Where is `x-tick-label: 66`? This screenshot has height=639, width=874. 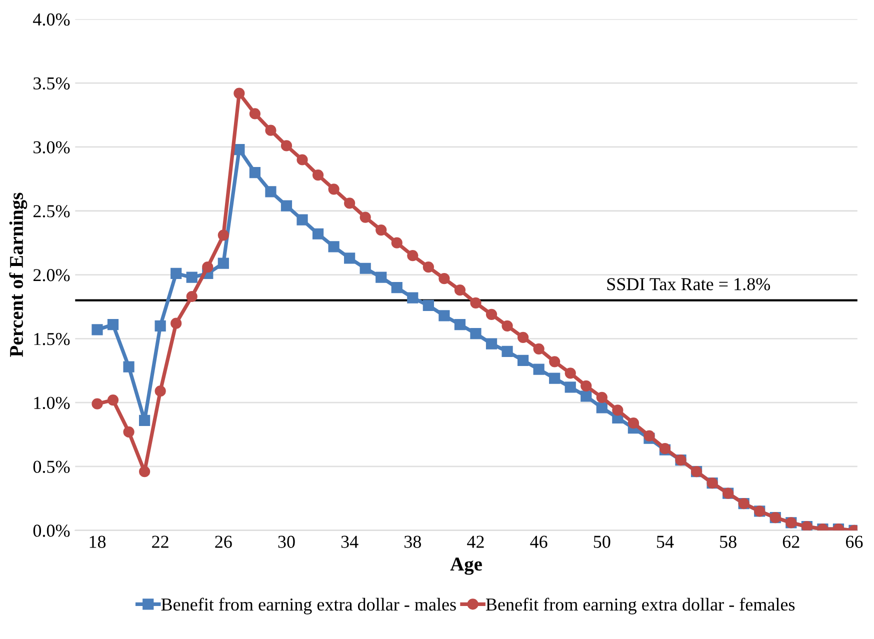 x-tick-label: 66 is located at coordinates (854, 542).